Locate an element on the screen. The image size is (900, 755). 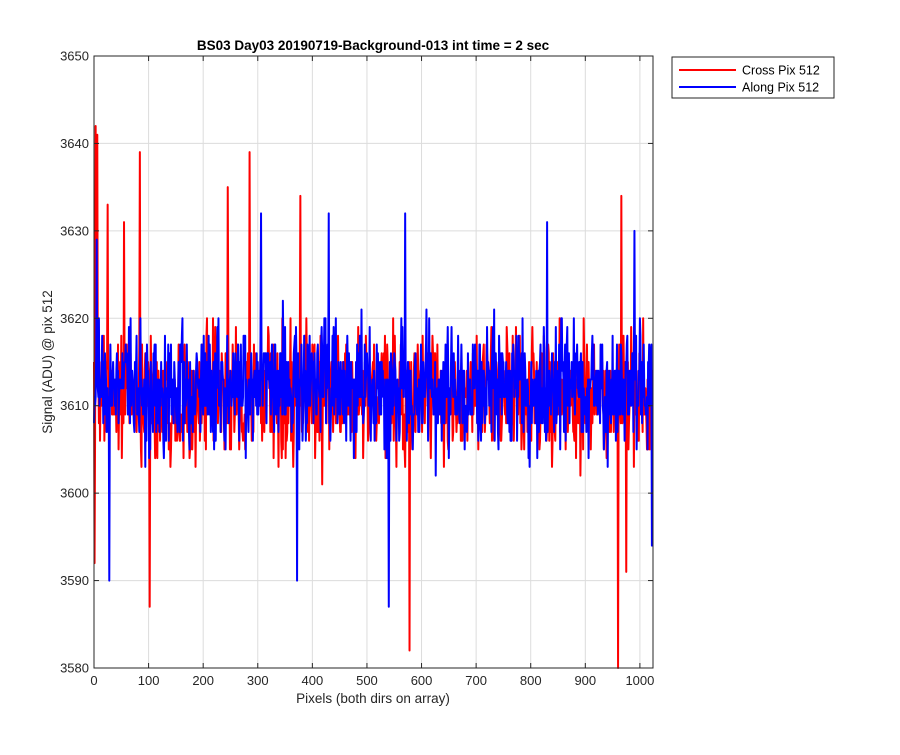
x-tick-label-700: 700 is located at coordinates (476, 680).